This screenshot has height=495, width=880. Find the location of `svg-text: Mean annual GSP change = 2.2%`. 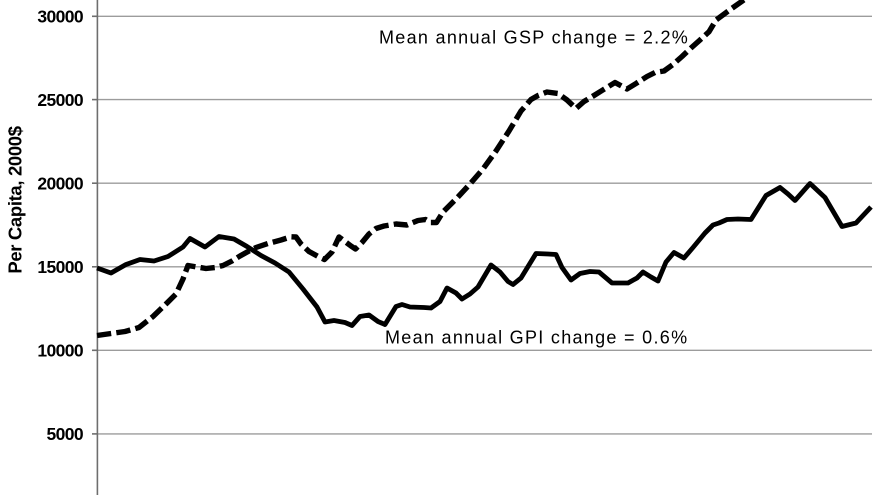

svg-text: Mean annual GSP change = 2.2% is located at coordinates (534, 38).